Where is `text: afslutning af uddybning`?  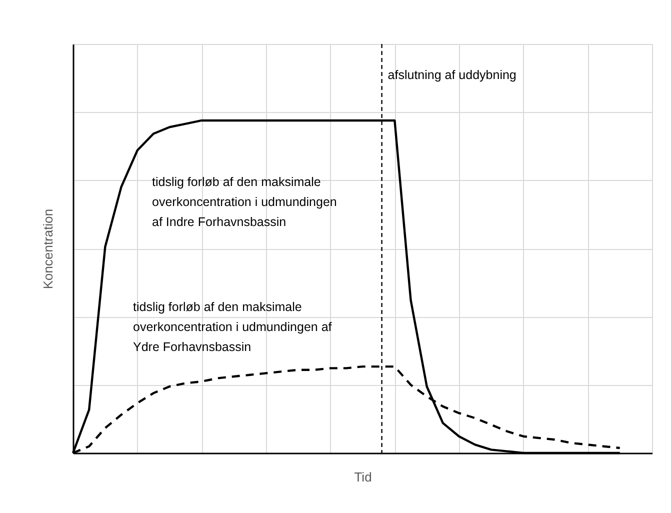 text: afslutning af uddybning is located at coordinates (452, 75).